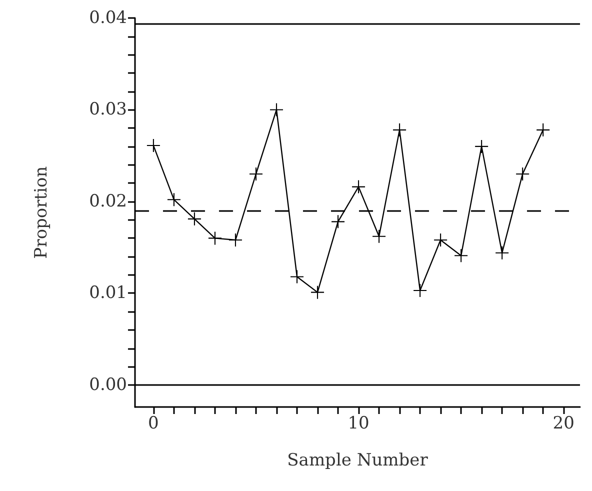  I want to click on y-tick-label: 0.00, so click(108, 384).